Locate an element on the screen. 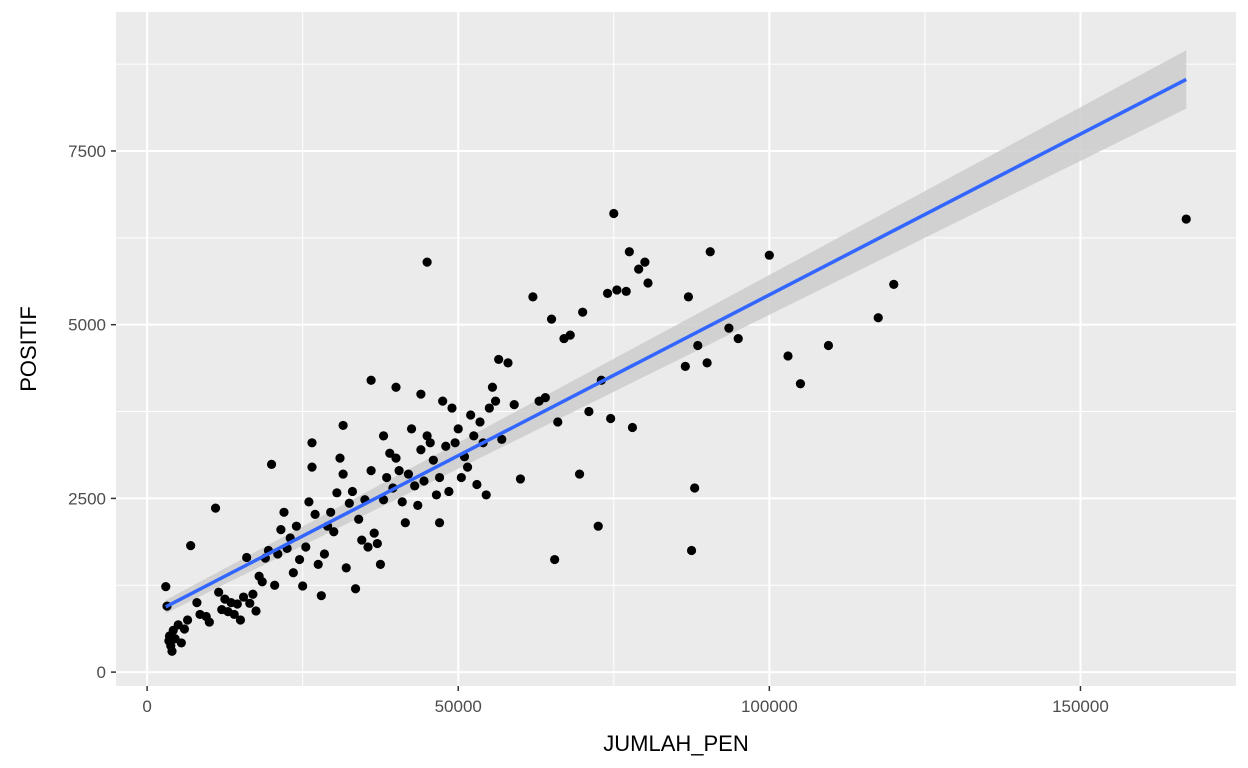  y-tick-labels: 0 2500 5000 7500 is located at coordinates (87, 412).